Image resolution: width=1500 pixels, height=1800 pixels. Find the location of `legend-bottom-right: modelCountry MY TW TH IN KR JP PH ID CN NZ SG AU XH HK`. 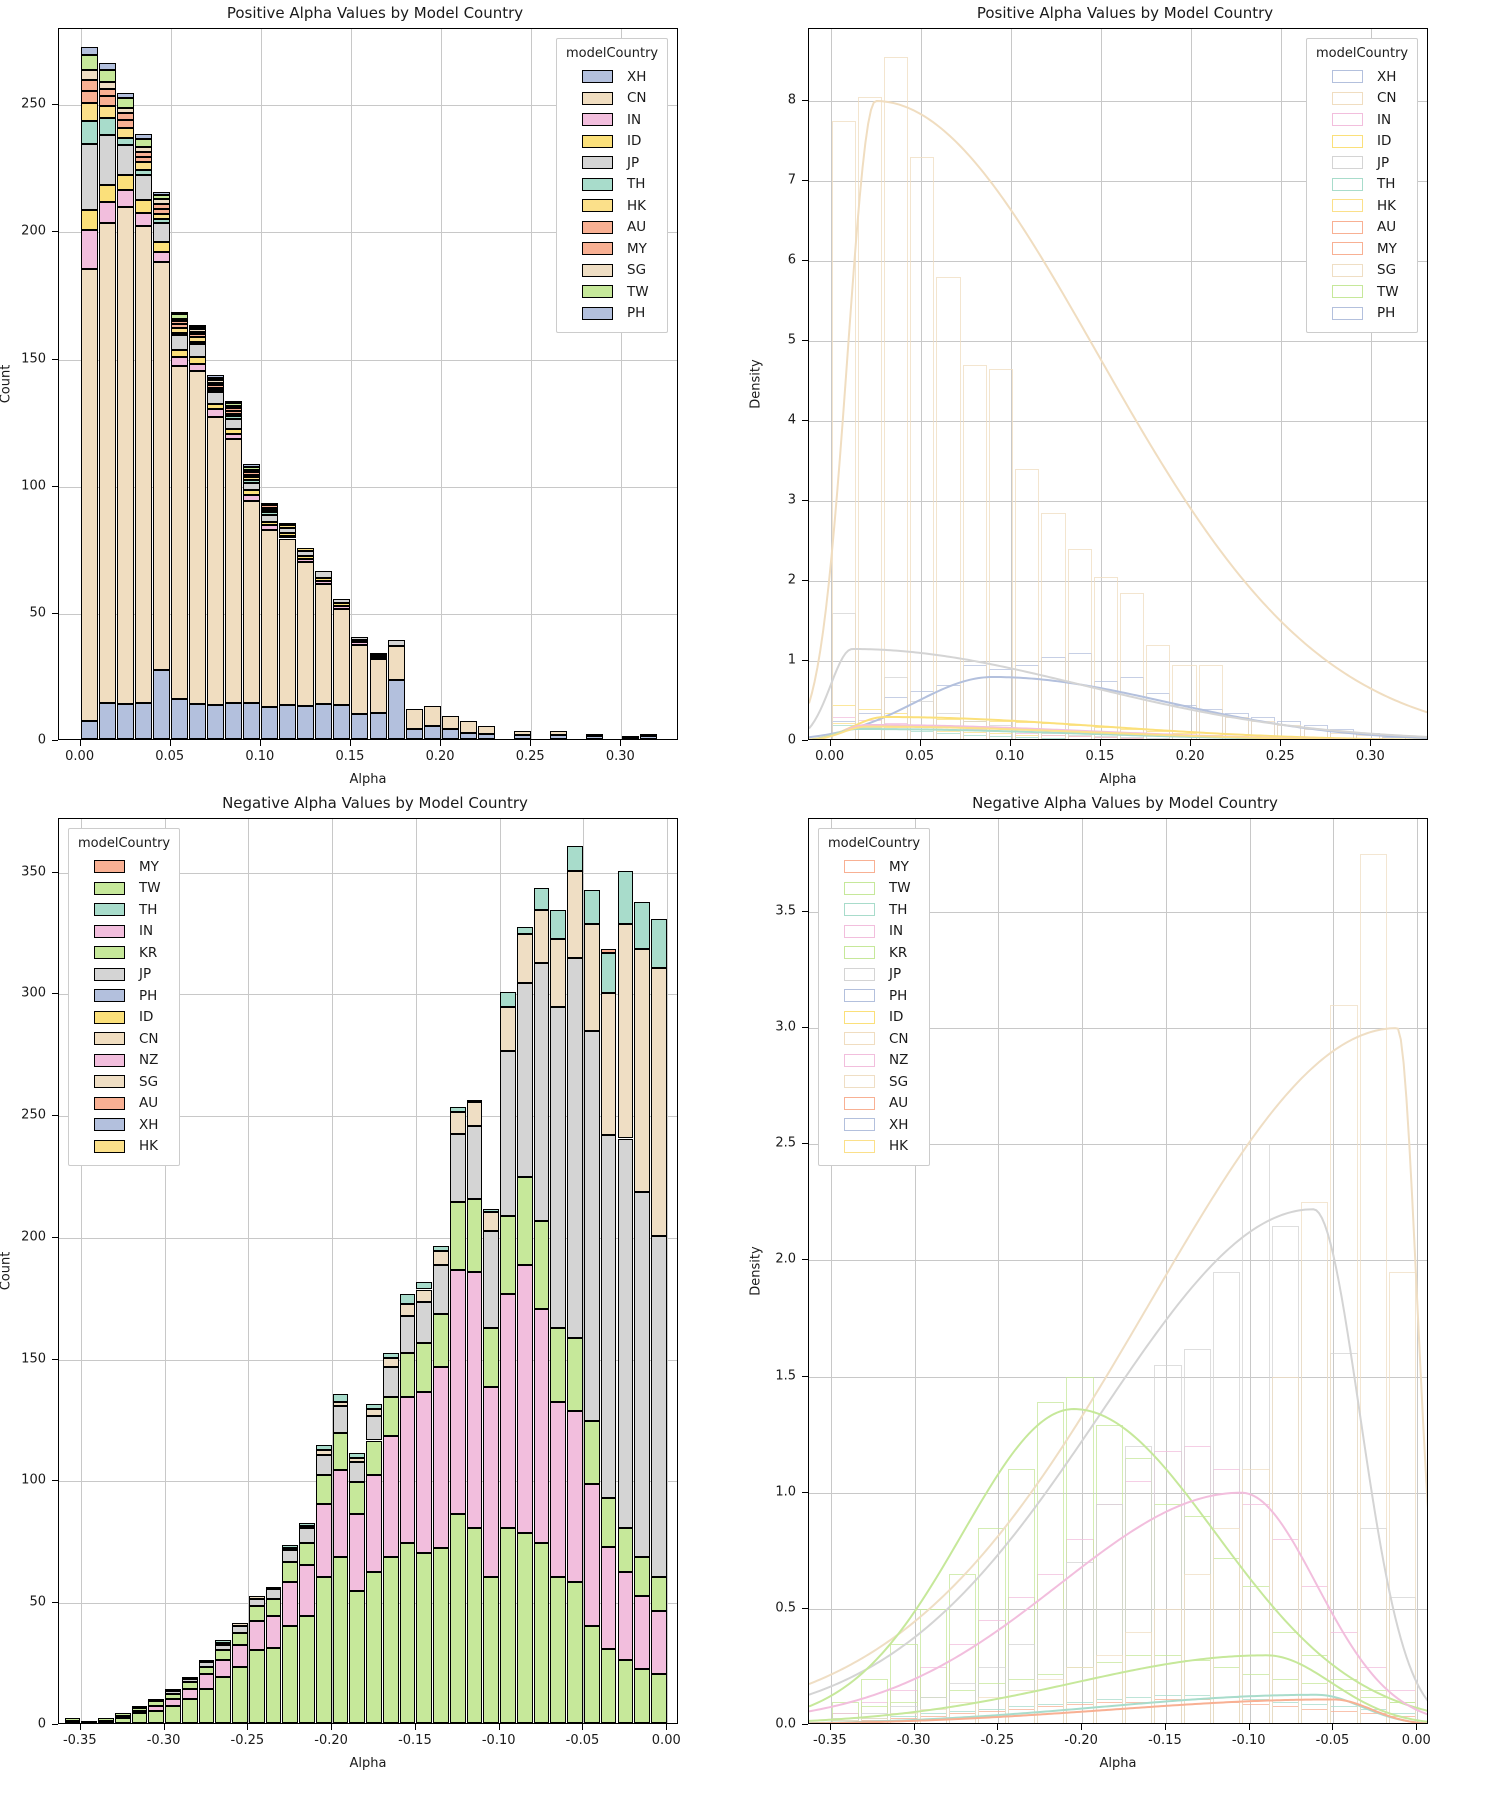

legend-bottom-right: modelCountry MY TW TH IN KR JP PH ID CN NZ SG AU XH HK is located at coordinates (874, 997).